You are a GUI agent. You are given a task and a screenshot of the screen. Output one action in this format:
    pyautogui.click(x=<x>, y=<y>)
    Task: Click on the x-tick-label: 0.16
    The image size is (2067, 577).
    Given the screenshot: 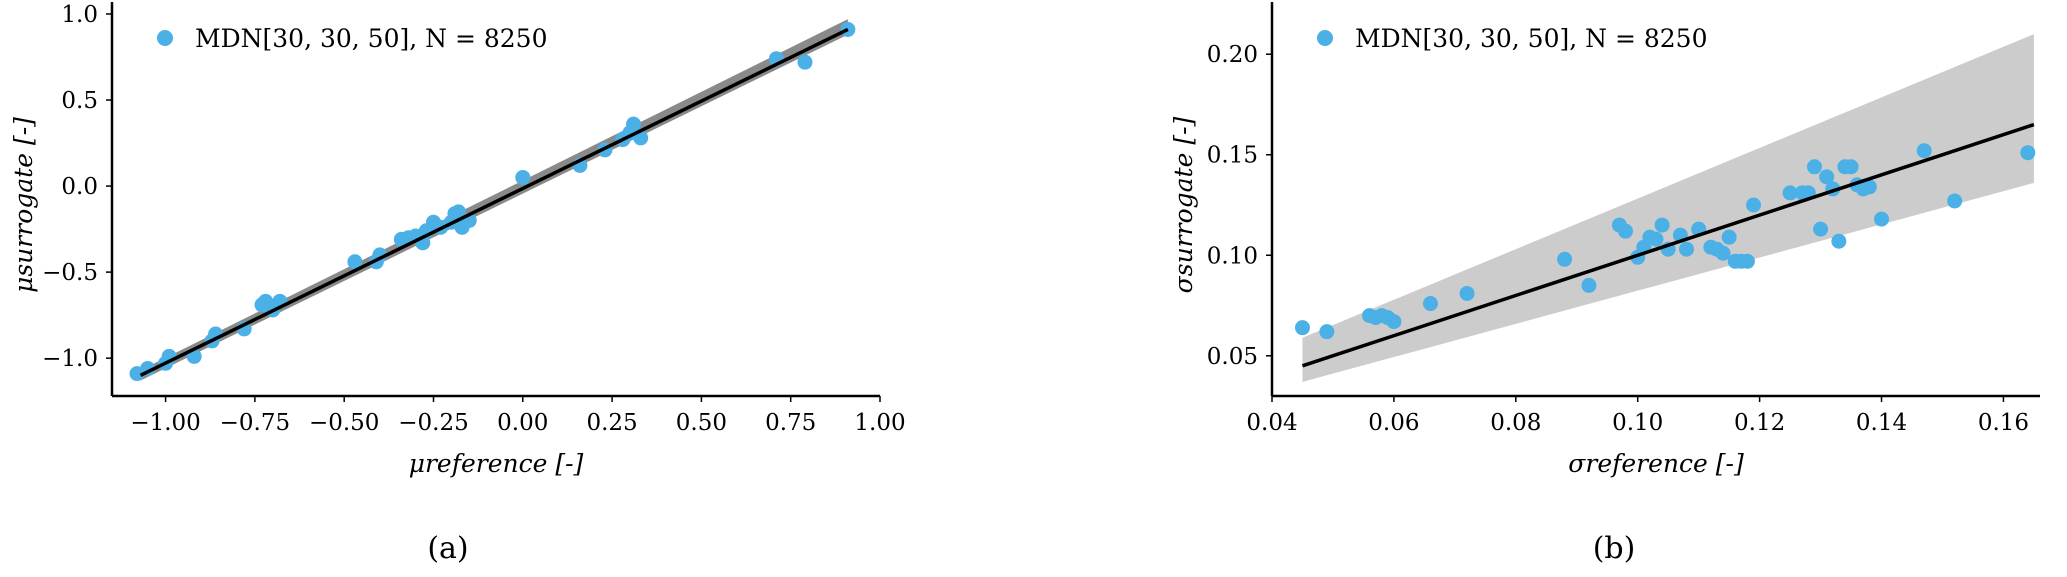 What is the action you would take?
    pyautogui.click(x=2003, y=423)
    